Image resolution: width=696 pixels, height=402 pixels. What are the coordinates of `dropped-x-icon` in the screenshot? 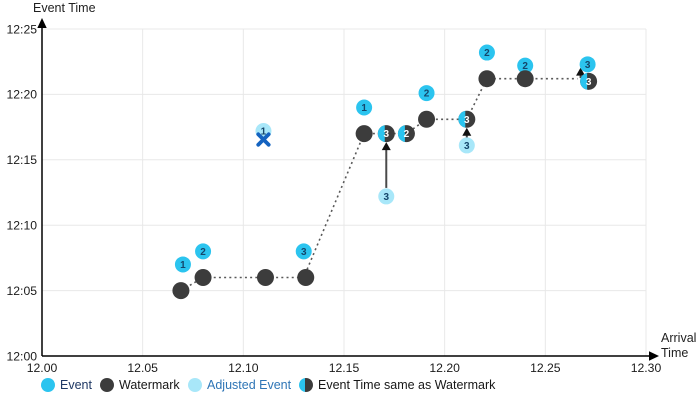 It's located at (263, 139).